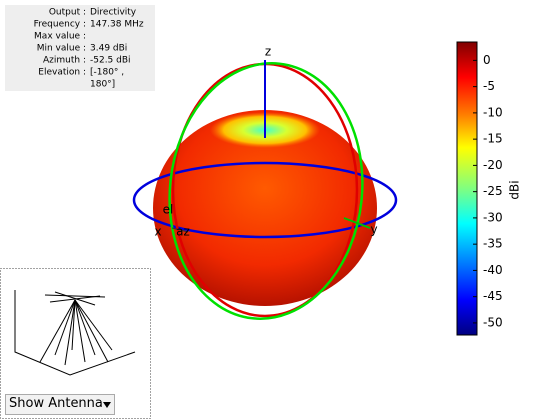 The width and height of the screenshot is (560, 420). What do you see at coordinates (493, 217) in the screenshot?
I see `tick-label: -30` at bounding box center [493, 217].